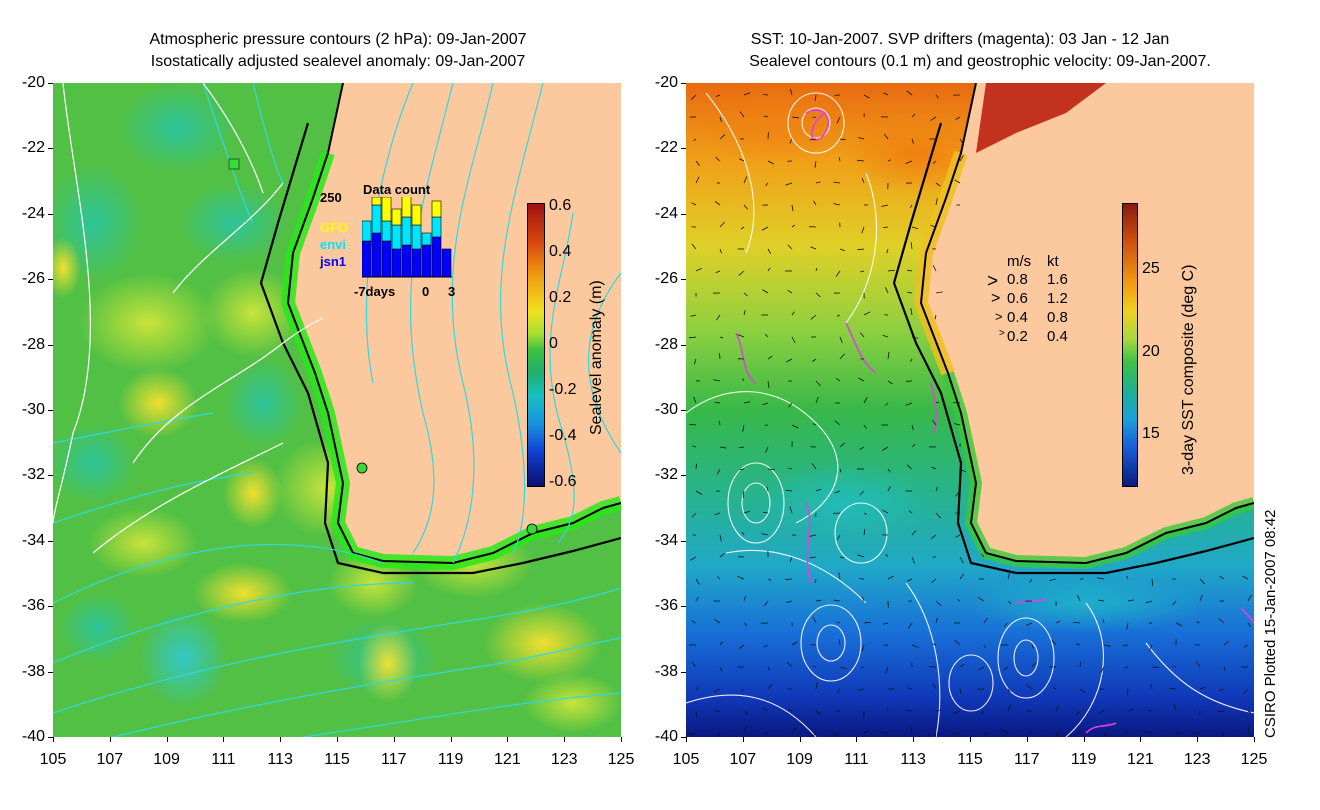 Image resolution: width=1320 pixels, height=810 pixels. Describe the element at coordinates (996, 298) in the screenshot. I see `velocity-arrow-icon: >` at that location.